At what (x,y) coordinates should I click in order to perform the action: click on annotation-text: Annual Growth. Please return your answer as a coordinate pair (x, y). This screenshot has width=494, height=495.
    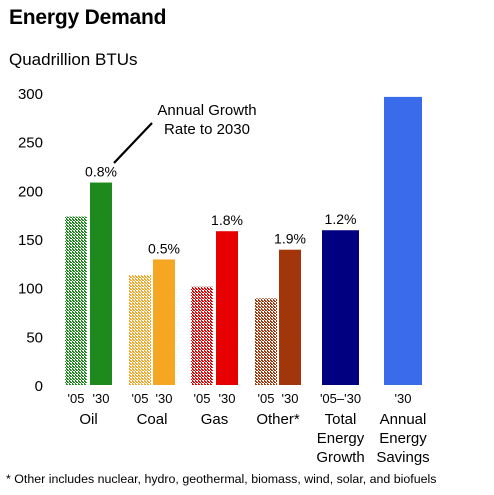
    Looking at the image, I should click on (206, 110).